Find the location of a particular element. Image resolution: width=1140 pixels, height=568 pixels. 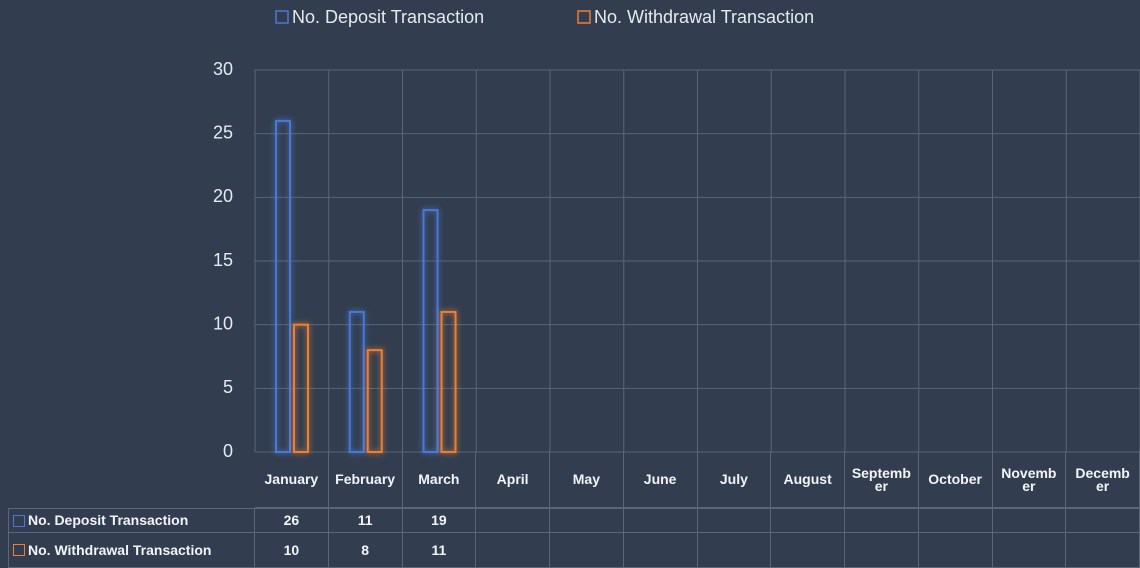

y-tick-label: 30 is located at coordinates (223, 69).